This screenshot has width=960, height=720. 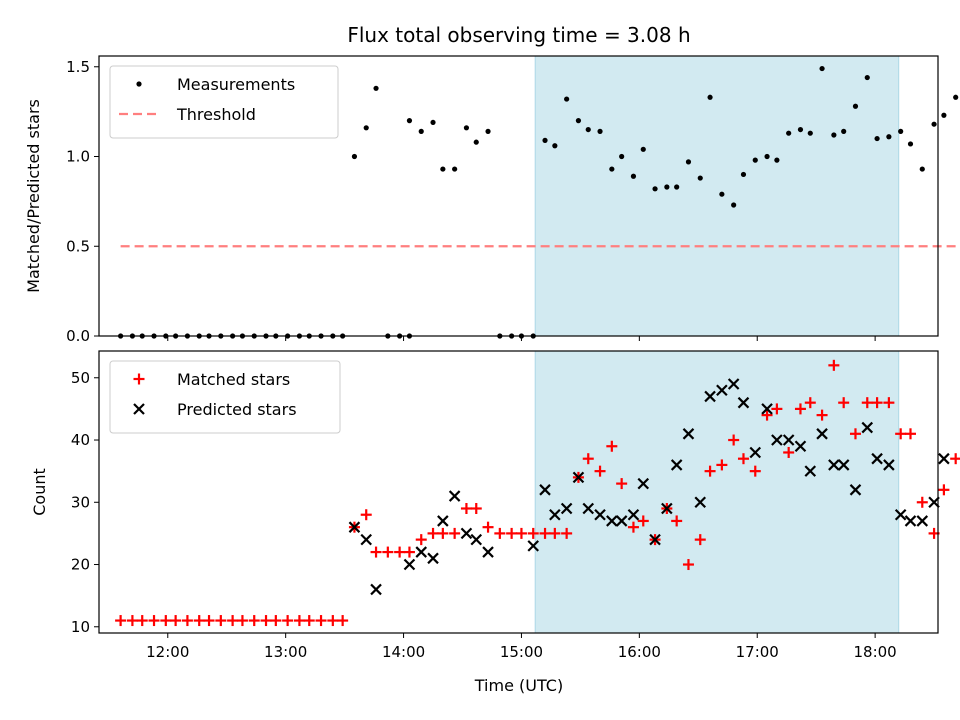 I want to click on y-tick-label: 1.5, so click(x=78, y=67).